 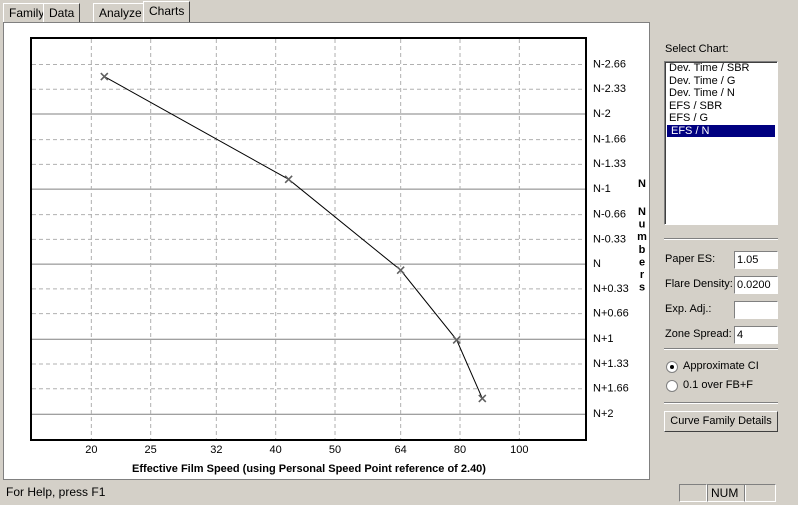 I want to click on x-tick-label: 40, so click(x=276, y=450).